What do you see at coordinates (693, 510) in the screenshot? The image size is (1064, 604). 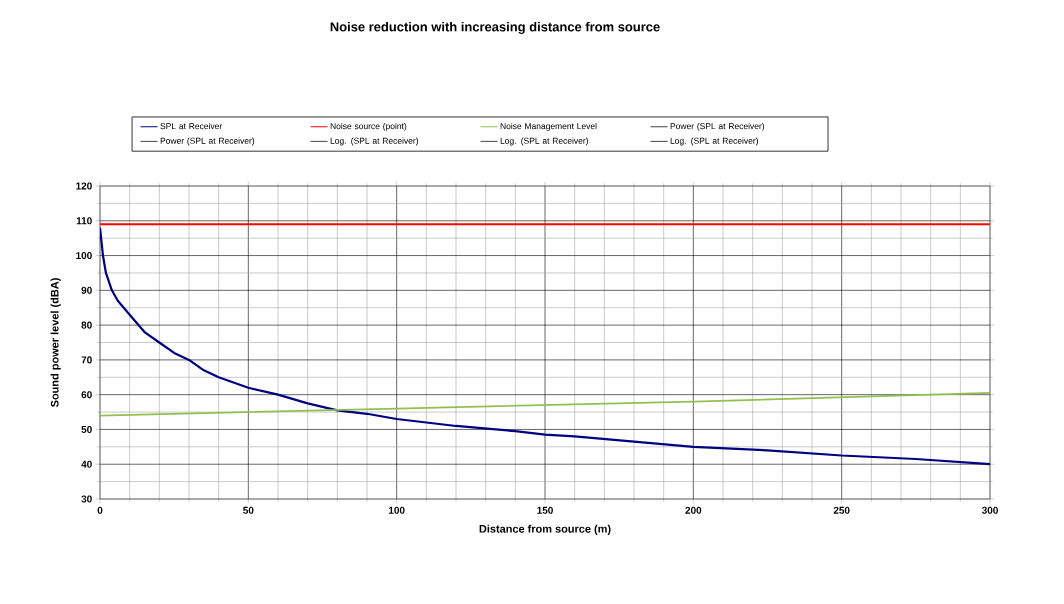 I see `x-tick-label: 200` at bounding box center [693, 510].